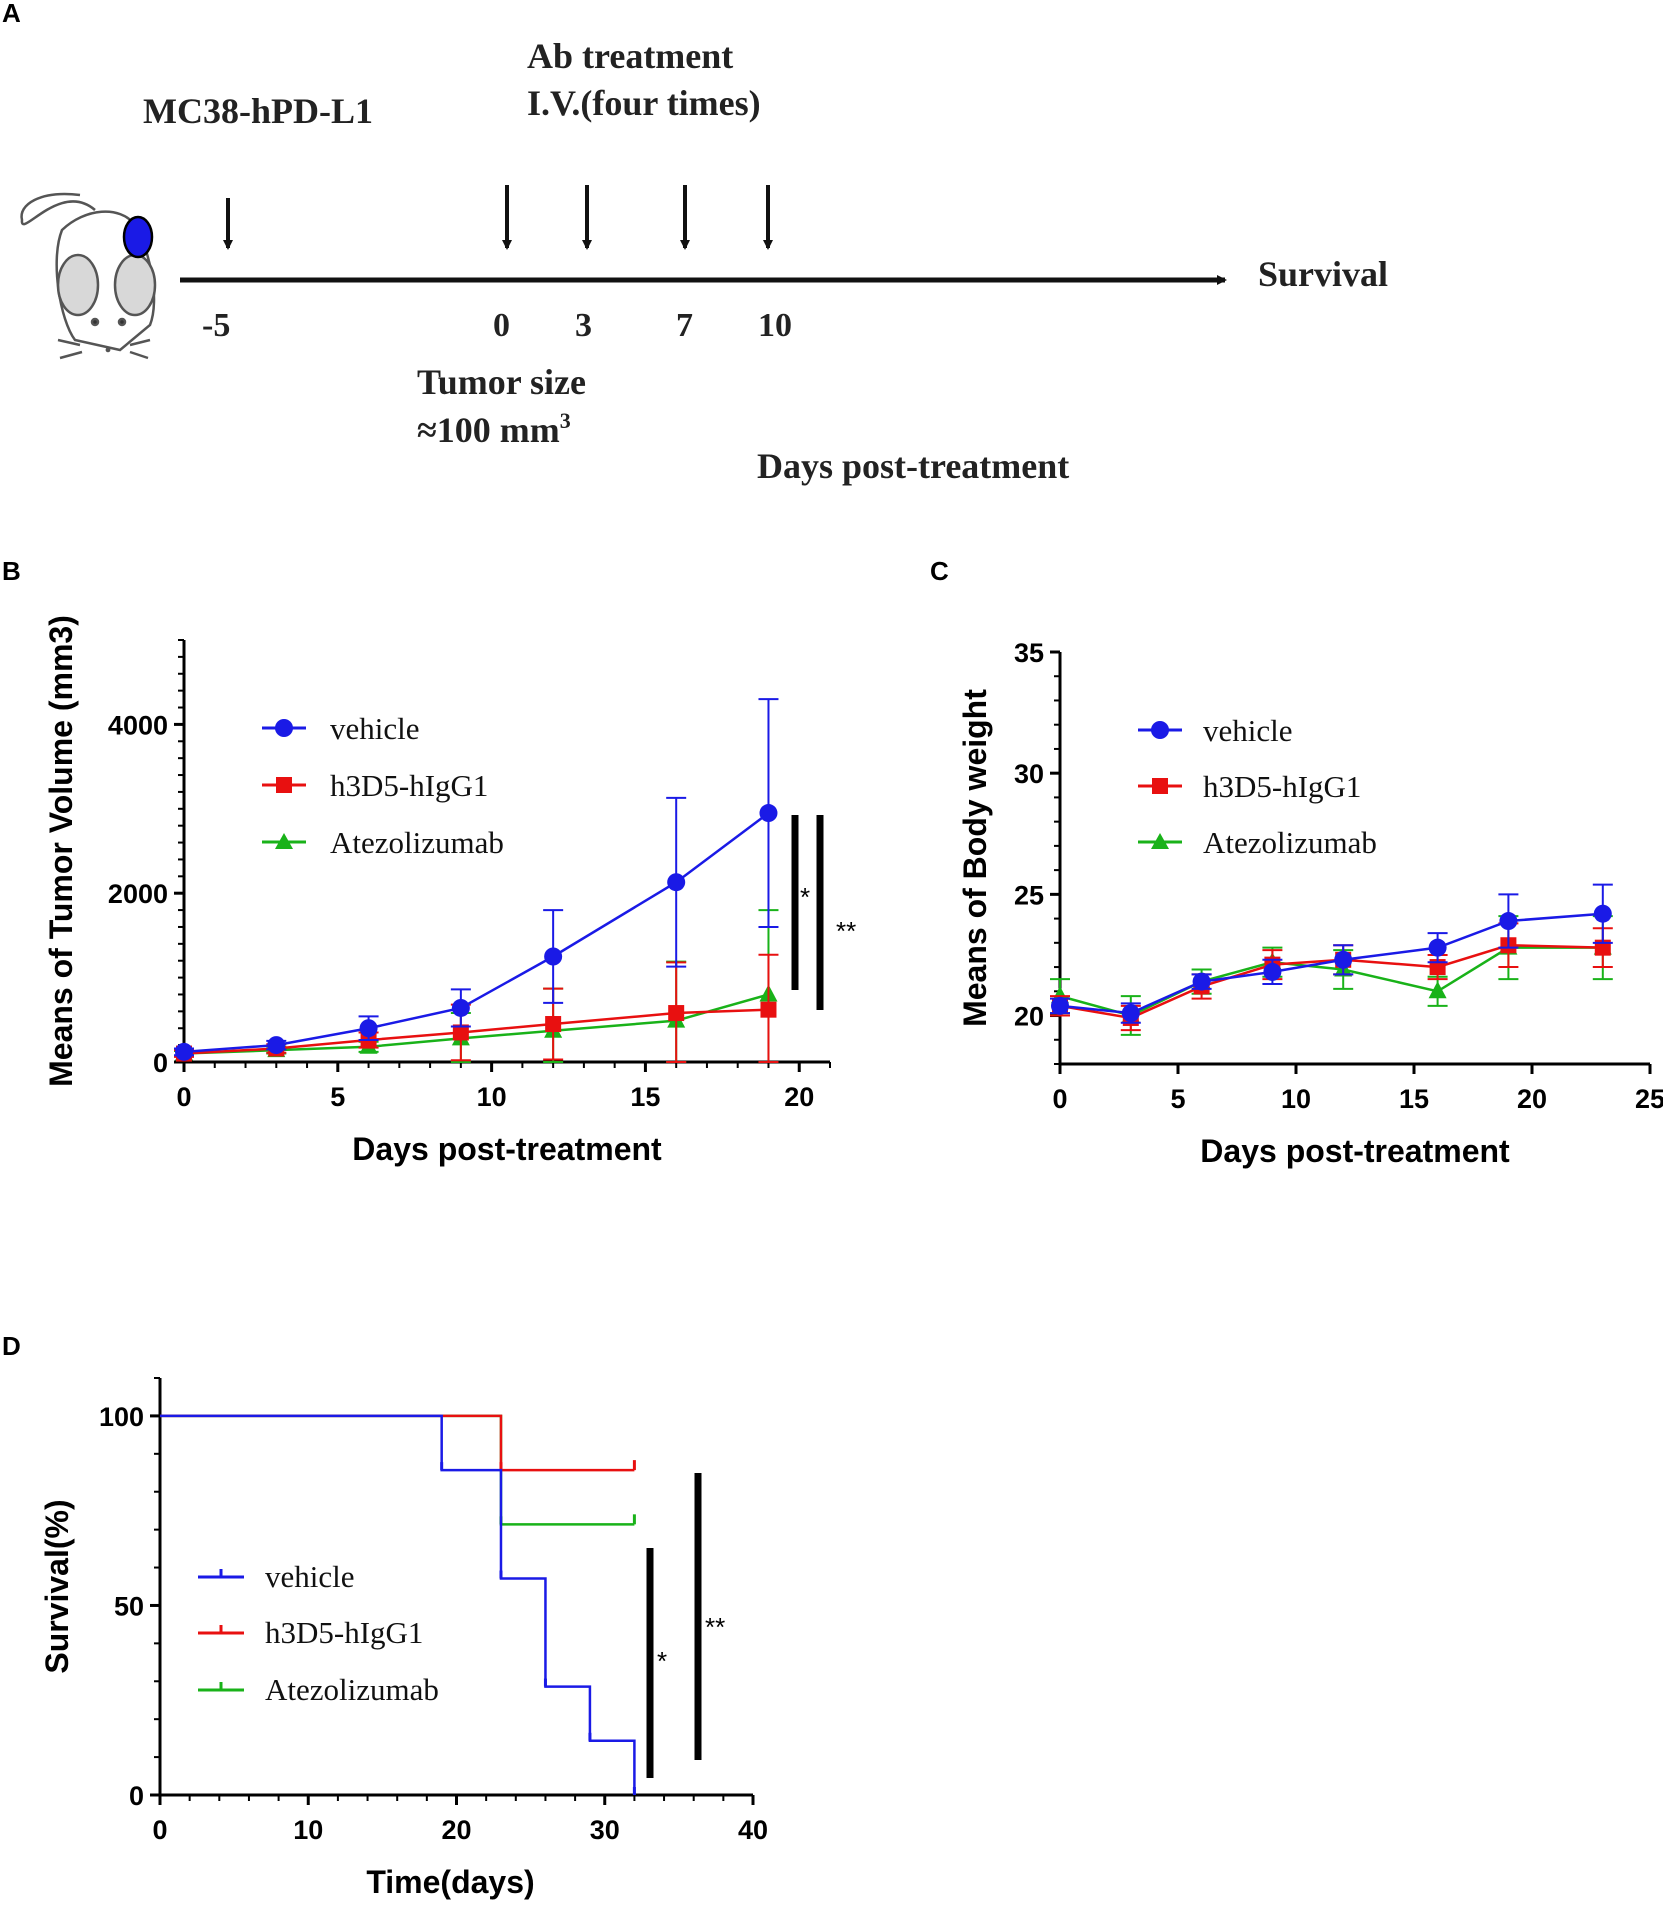  What do you see at coordinates (583, 325) in the screenshot?
I see `timepoint-label: 3` at bounding box center [583, 325].